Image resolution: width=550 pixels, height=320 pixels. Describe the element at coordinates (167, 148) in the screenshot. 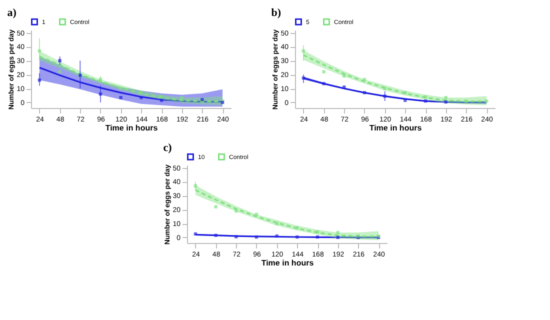

I see `chart-title: c)` at that location.